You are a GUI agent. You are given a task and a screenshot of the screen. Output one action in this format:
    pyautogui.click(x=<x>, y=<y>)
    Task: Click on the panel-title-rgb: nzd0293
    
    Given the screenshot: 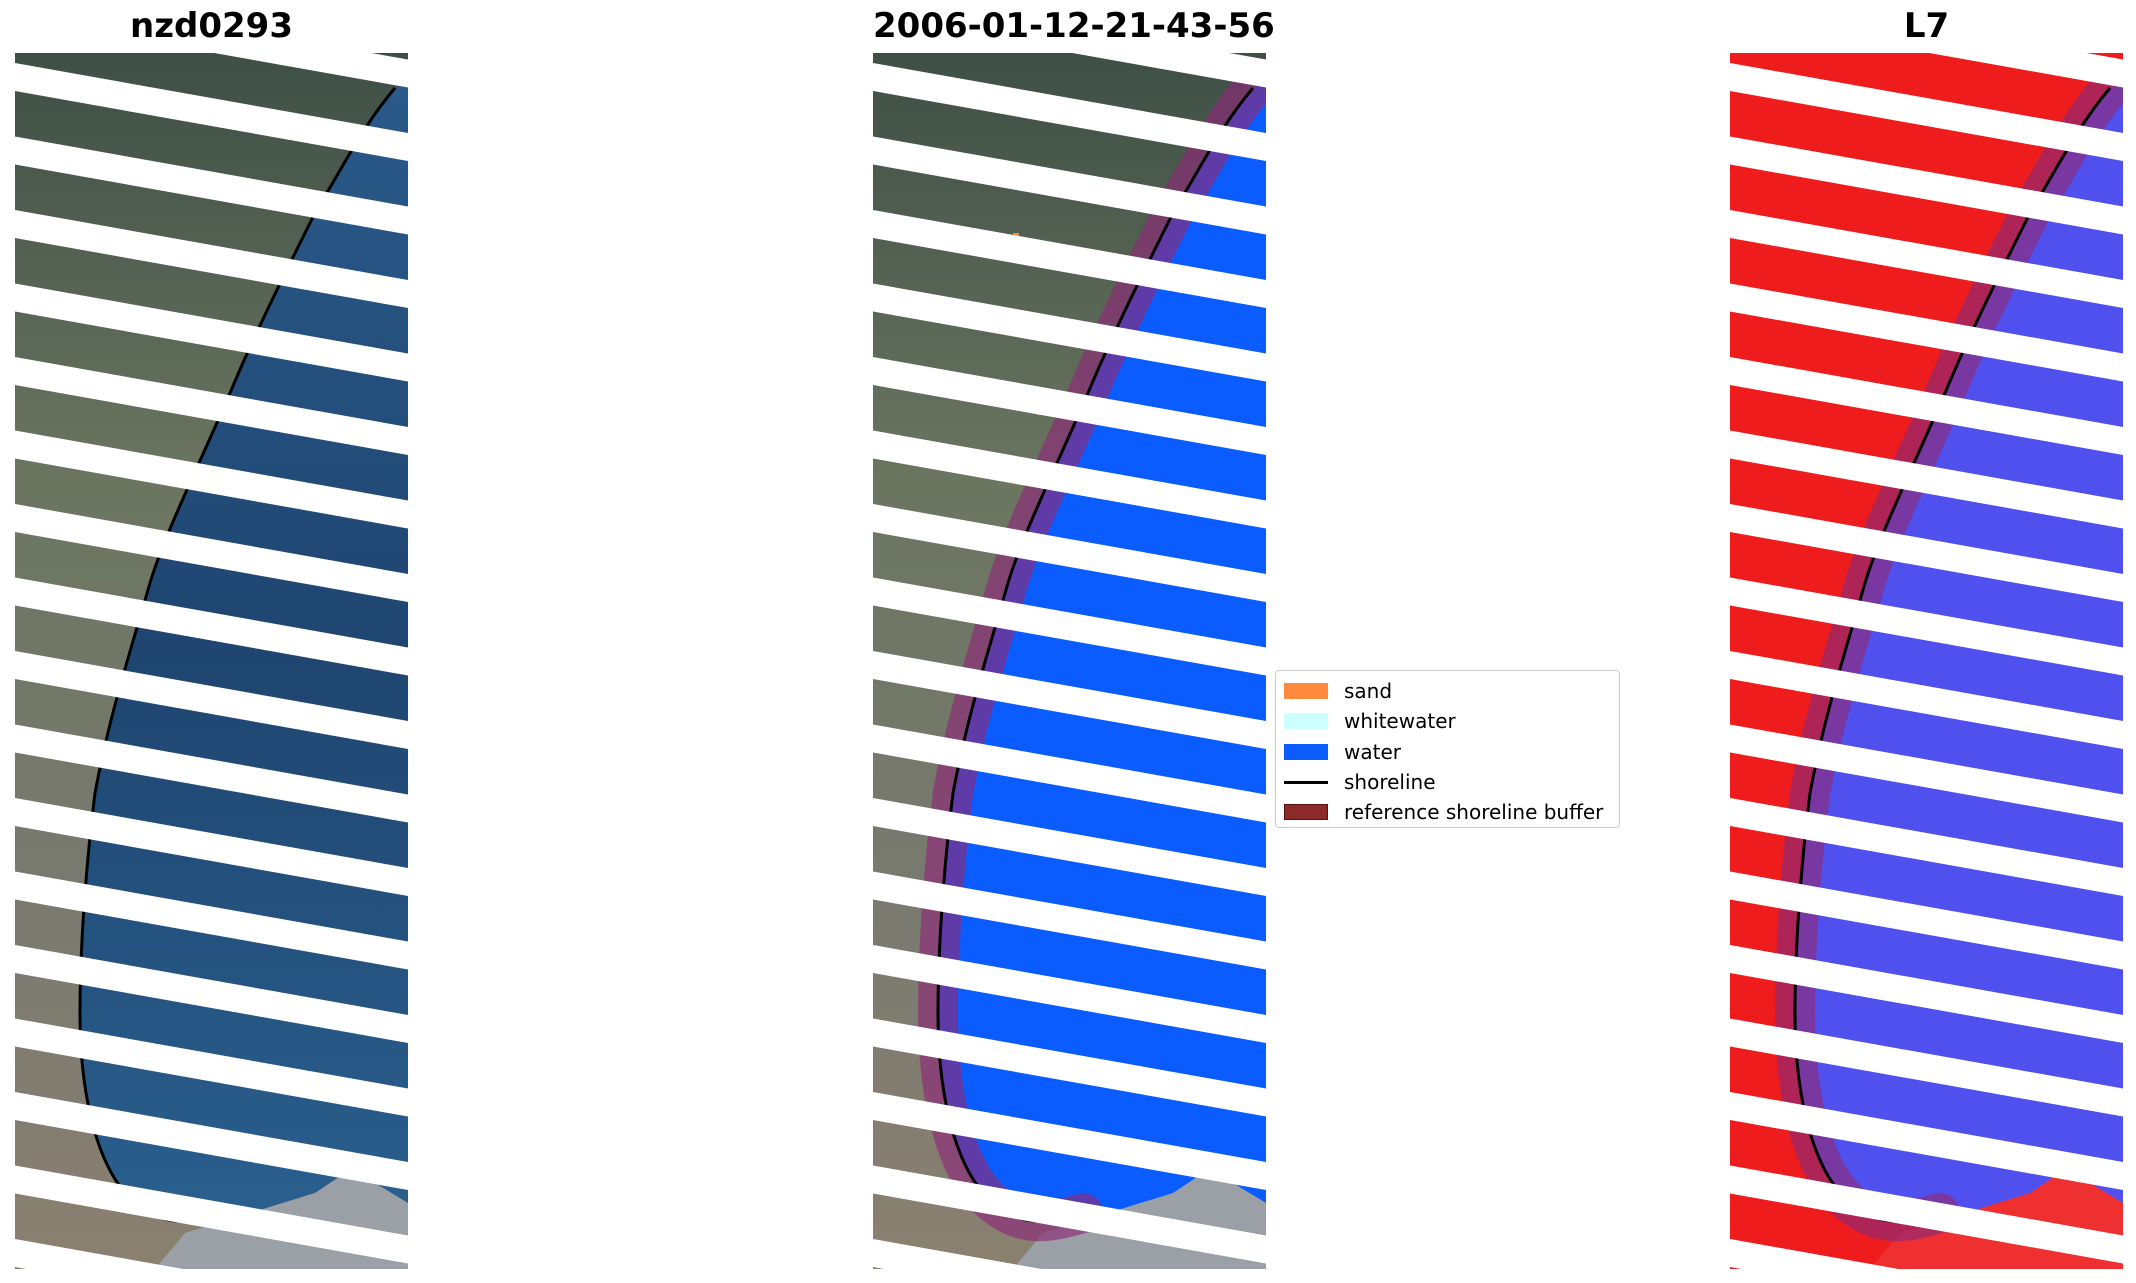 What is the action you would take?
    pyautogui.click(x=211, y=26)
    